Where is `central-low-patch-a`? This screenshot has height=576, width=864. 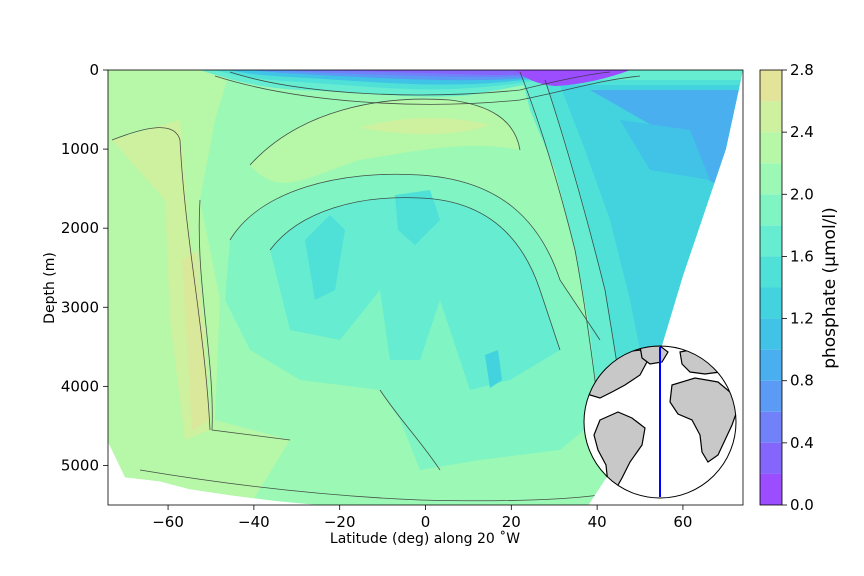
central-low-patch-a is located at coordinates (325, 257).